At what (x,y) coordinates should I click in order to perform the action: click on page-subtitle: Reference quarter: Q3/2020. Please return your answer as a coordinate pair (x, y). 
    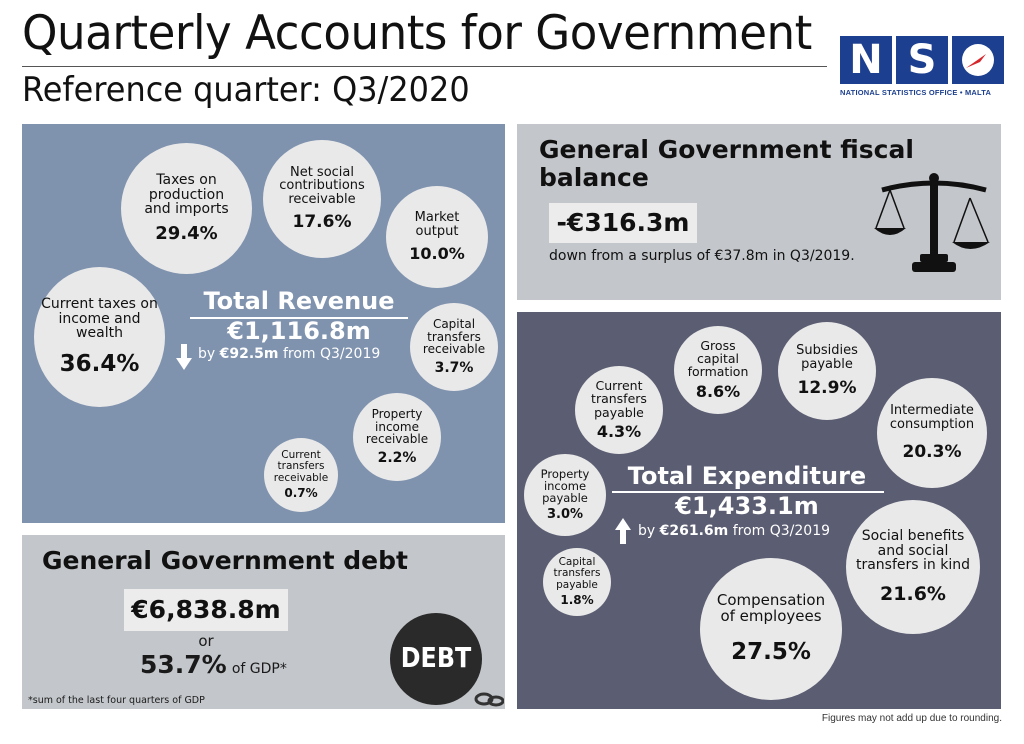
    Looking at the image, I should click on (246, 90).